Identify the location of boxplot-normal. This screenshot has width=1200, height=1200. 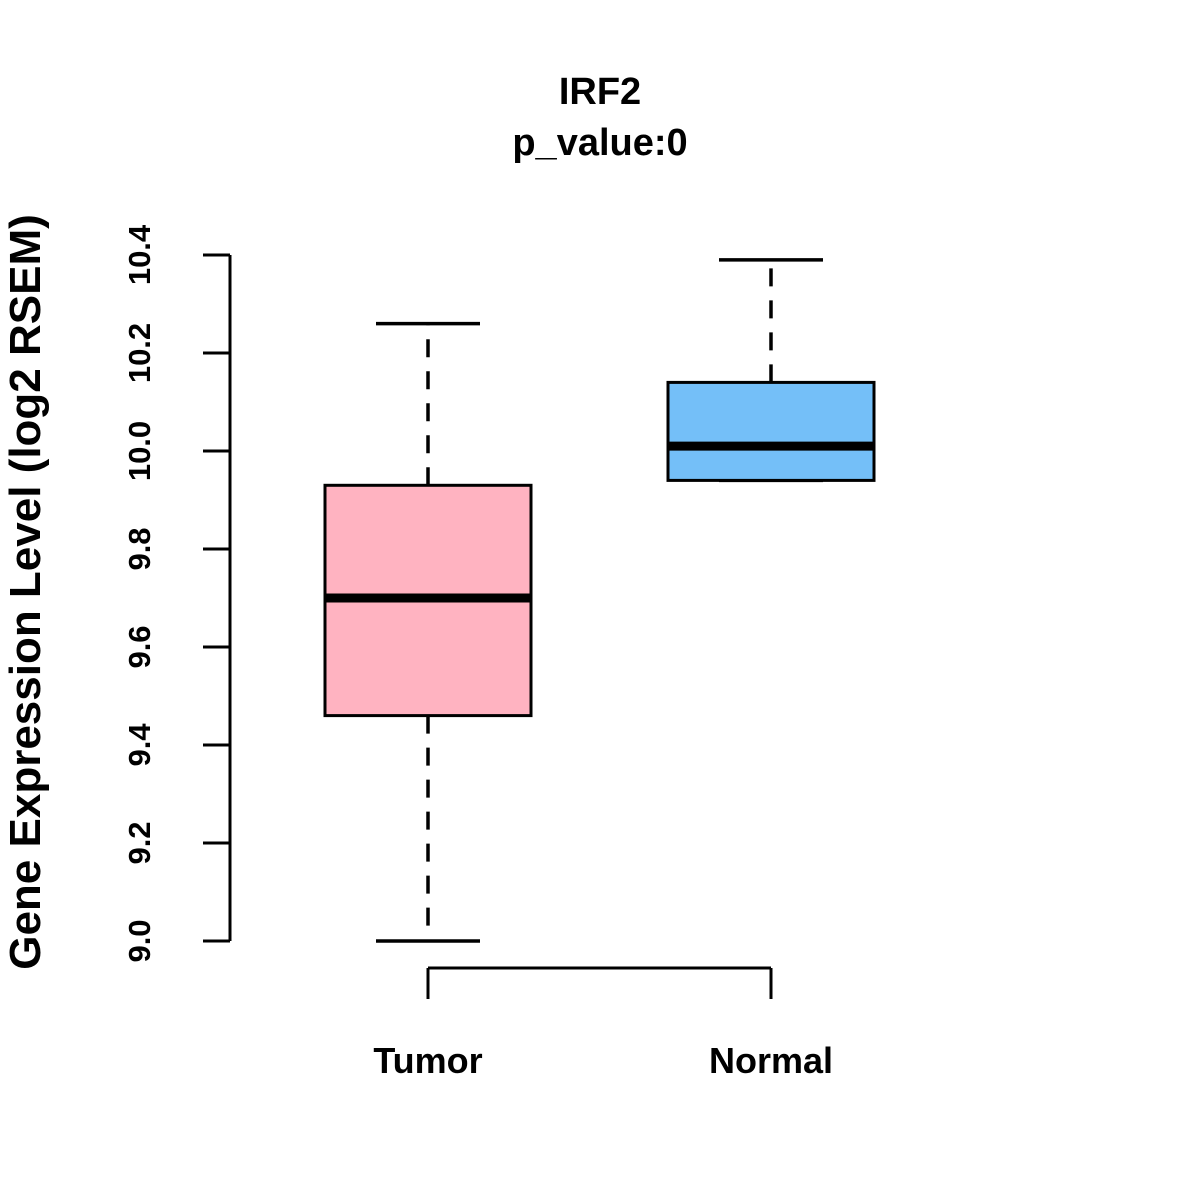
(771, 370).